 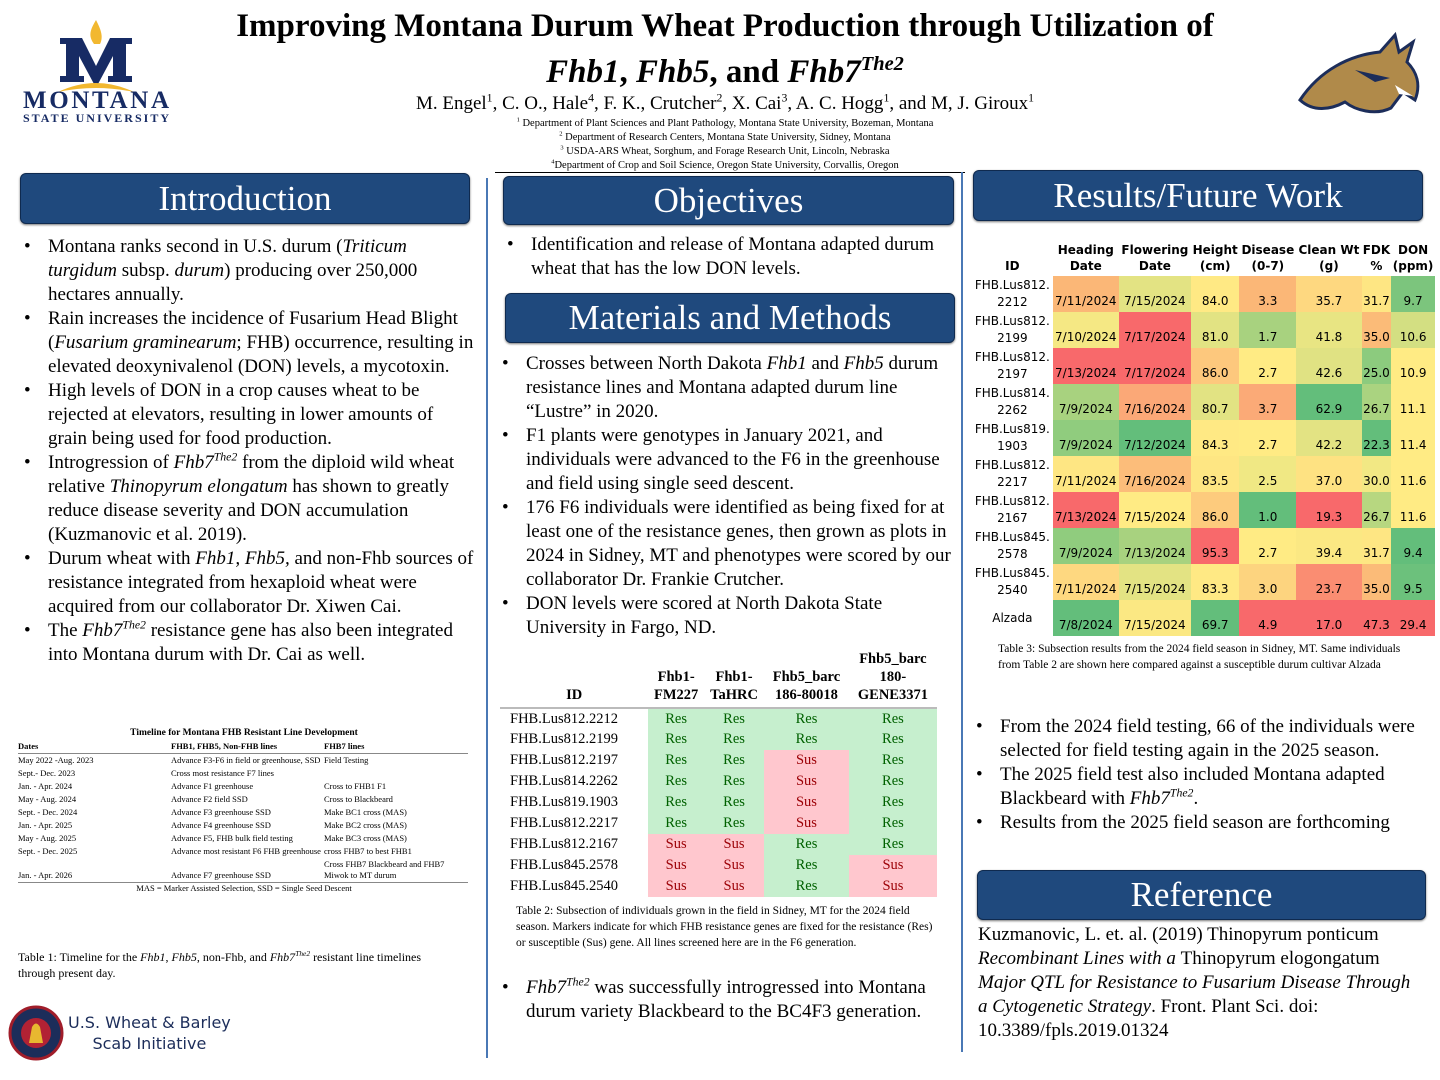 What do you see at coordinates (1215, 366) in the screenshot?
I see `heatmap-cell: 86.0` at bounding box center [1215, 366].